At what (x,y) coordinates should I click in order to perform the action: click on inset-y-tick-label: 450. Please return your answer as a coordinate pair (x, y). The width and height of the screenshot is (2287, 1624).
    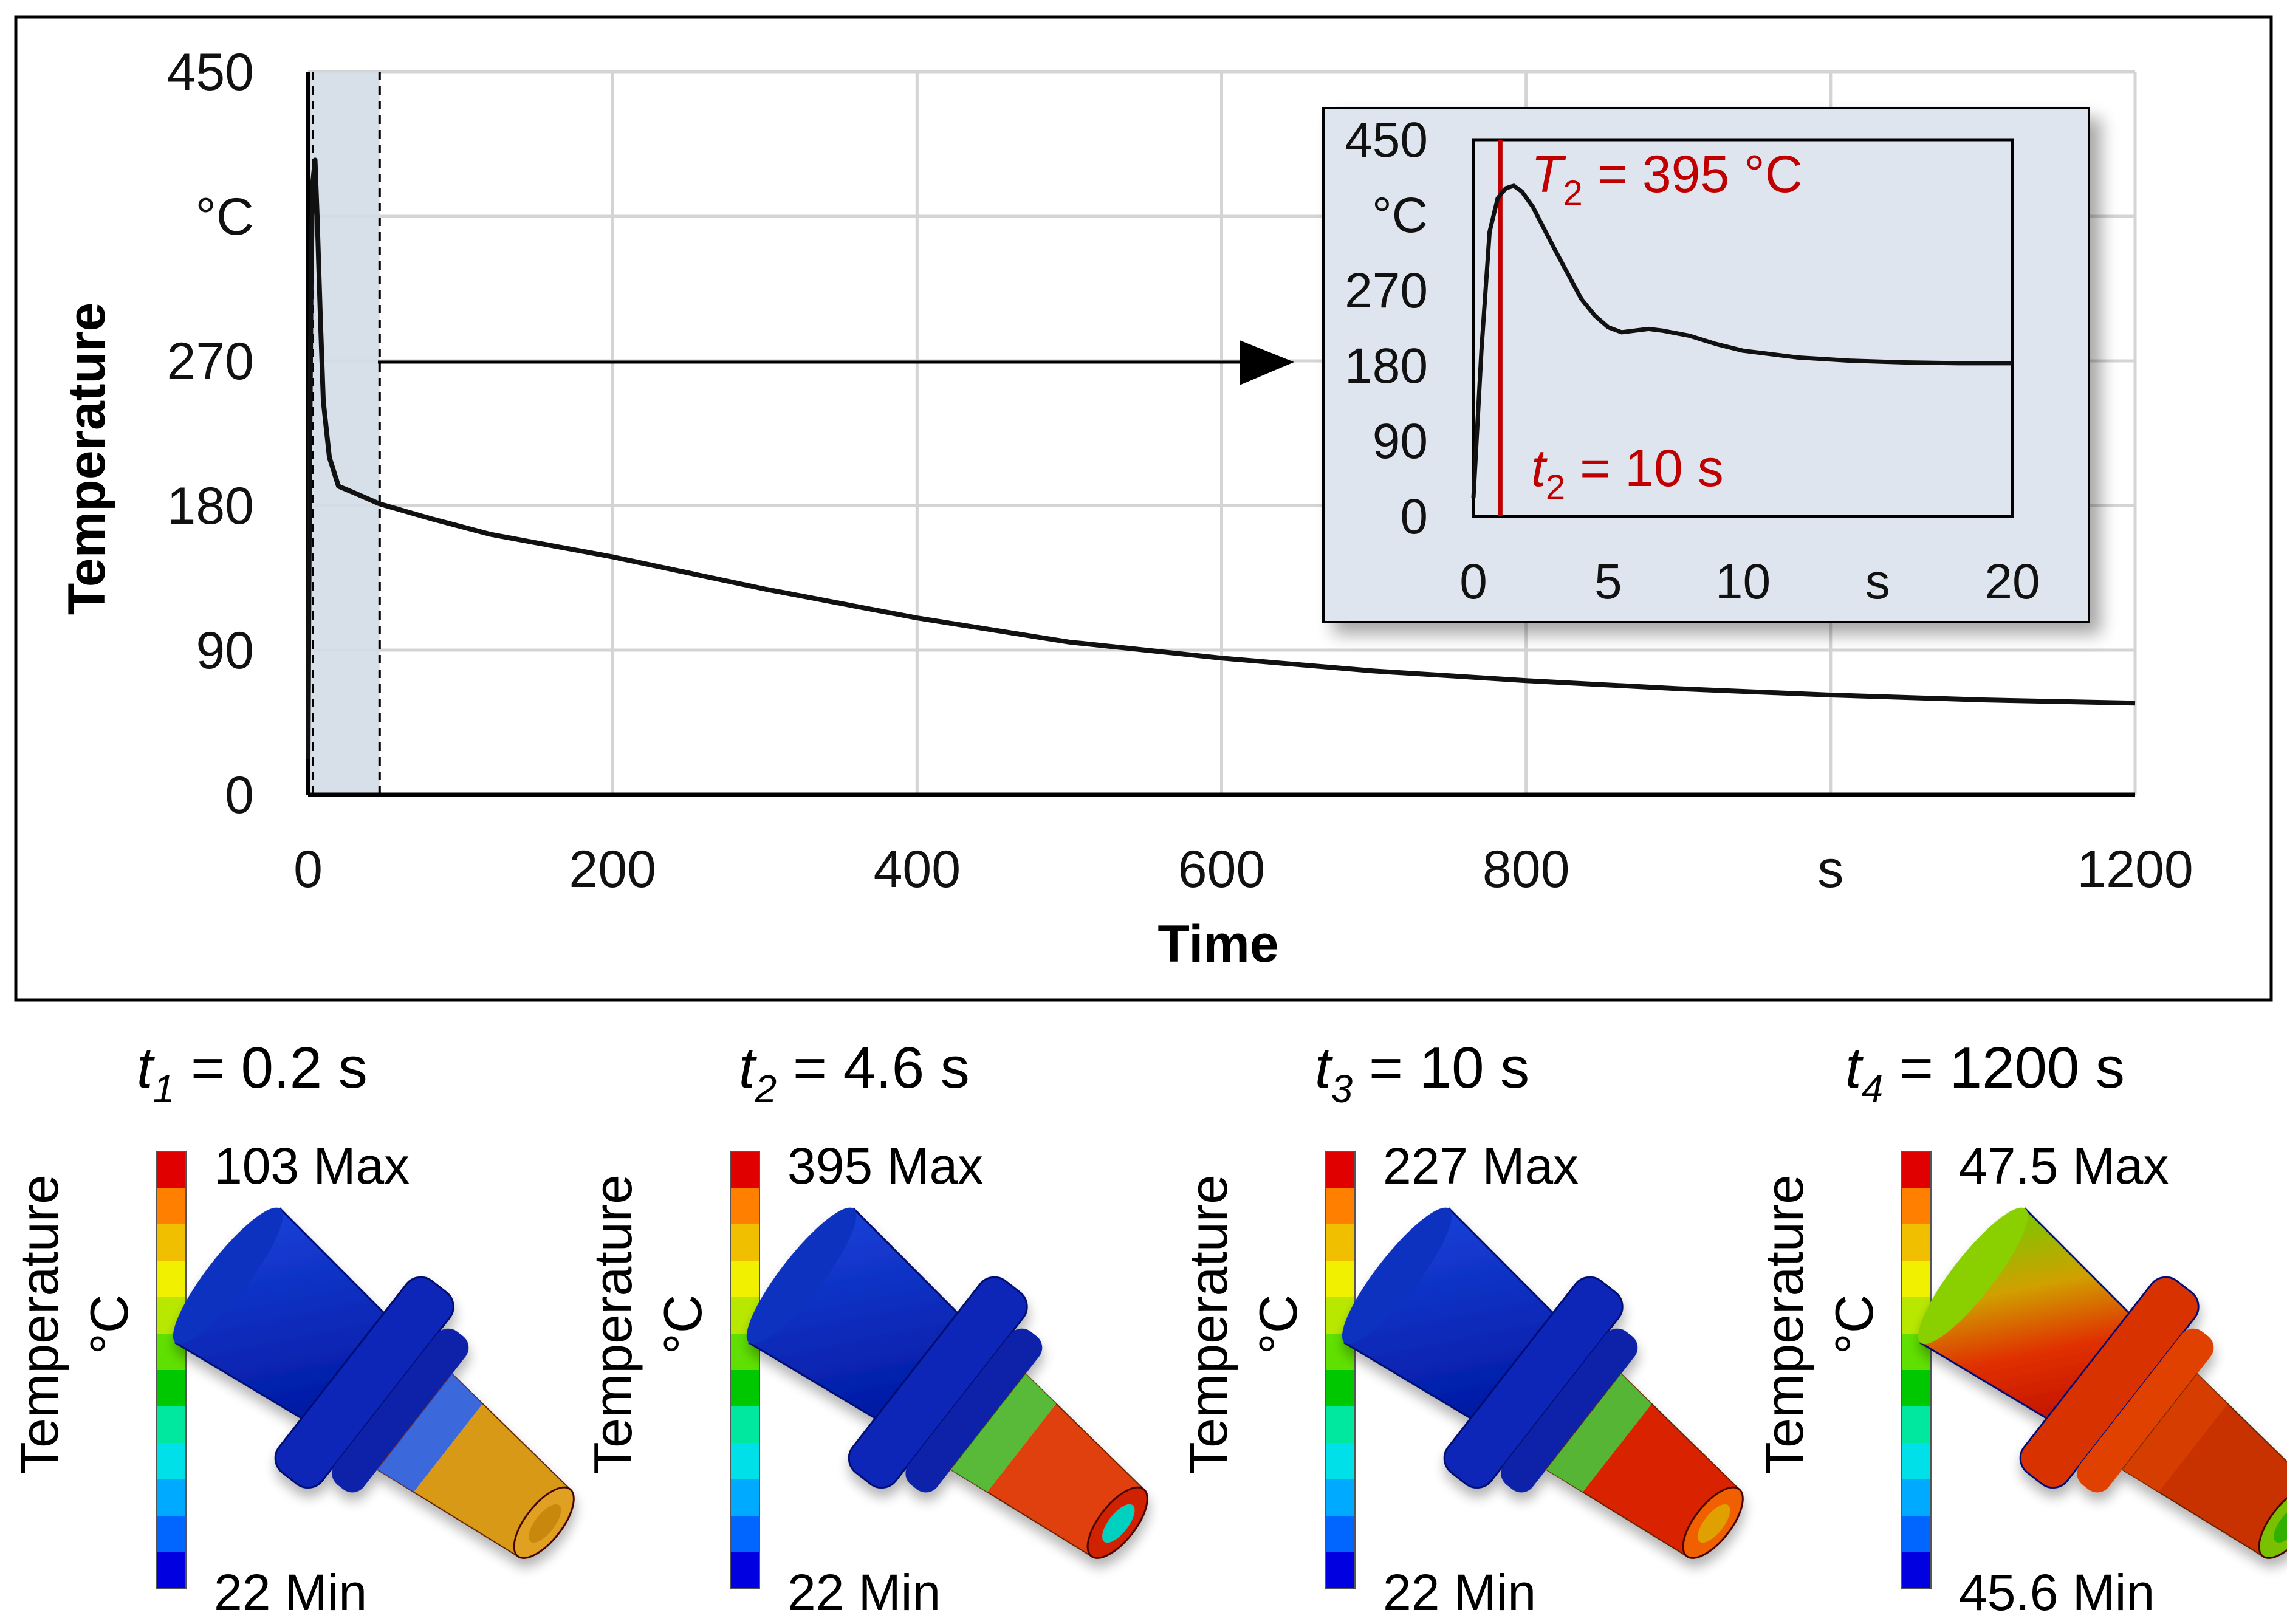
    Looking at the image, I should click on (1386, 140).